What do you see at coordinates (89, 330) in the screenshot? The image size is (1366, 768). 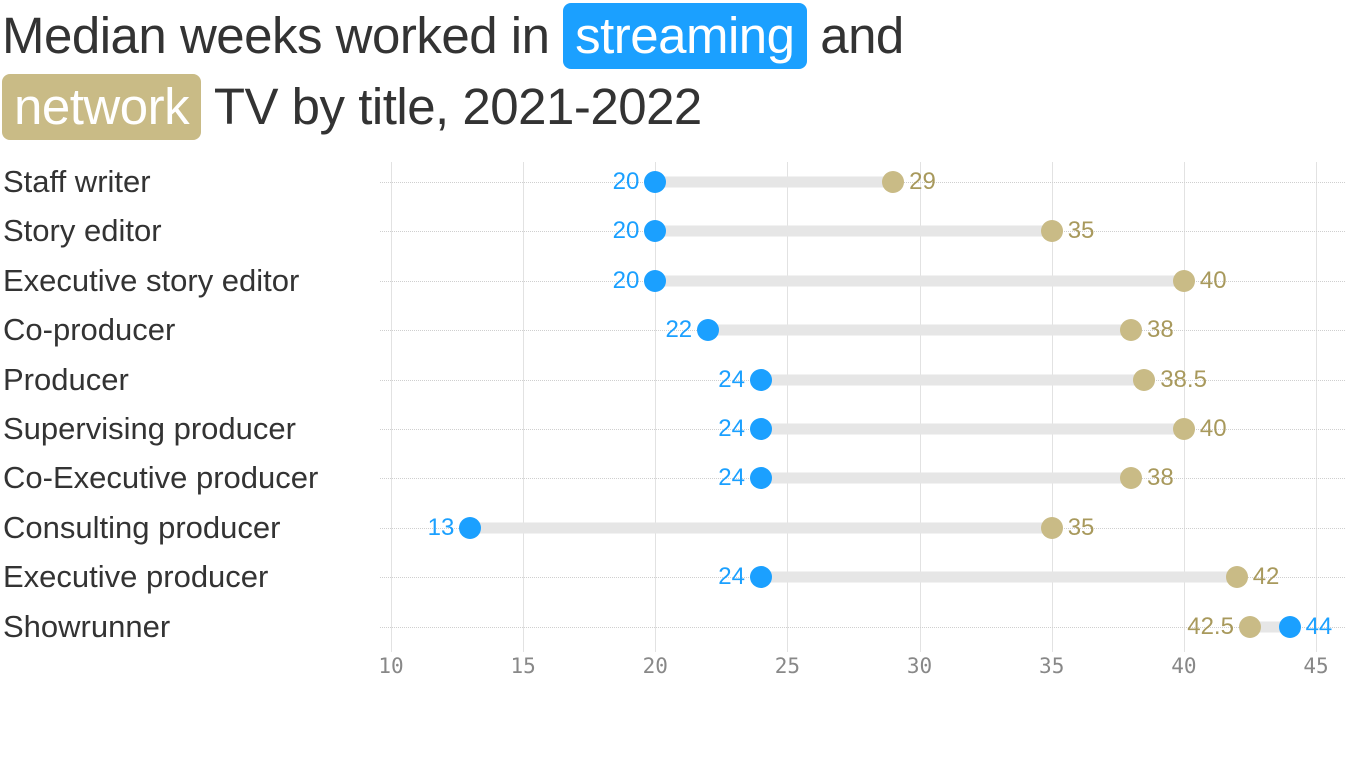 I see `row-label: Co-producer` at bounding box center [89, 330].